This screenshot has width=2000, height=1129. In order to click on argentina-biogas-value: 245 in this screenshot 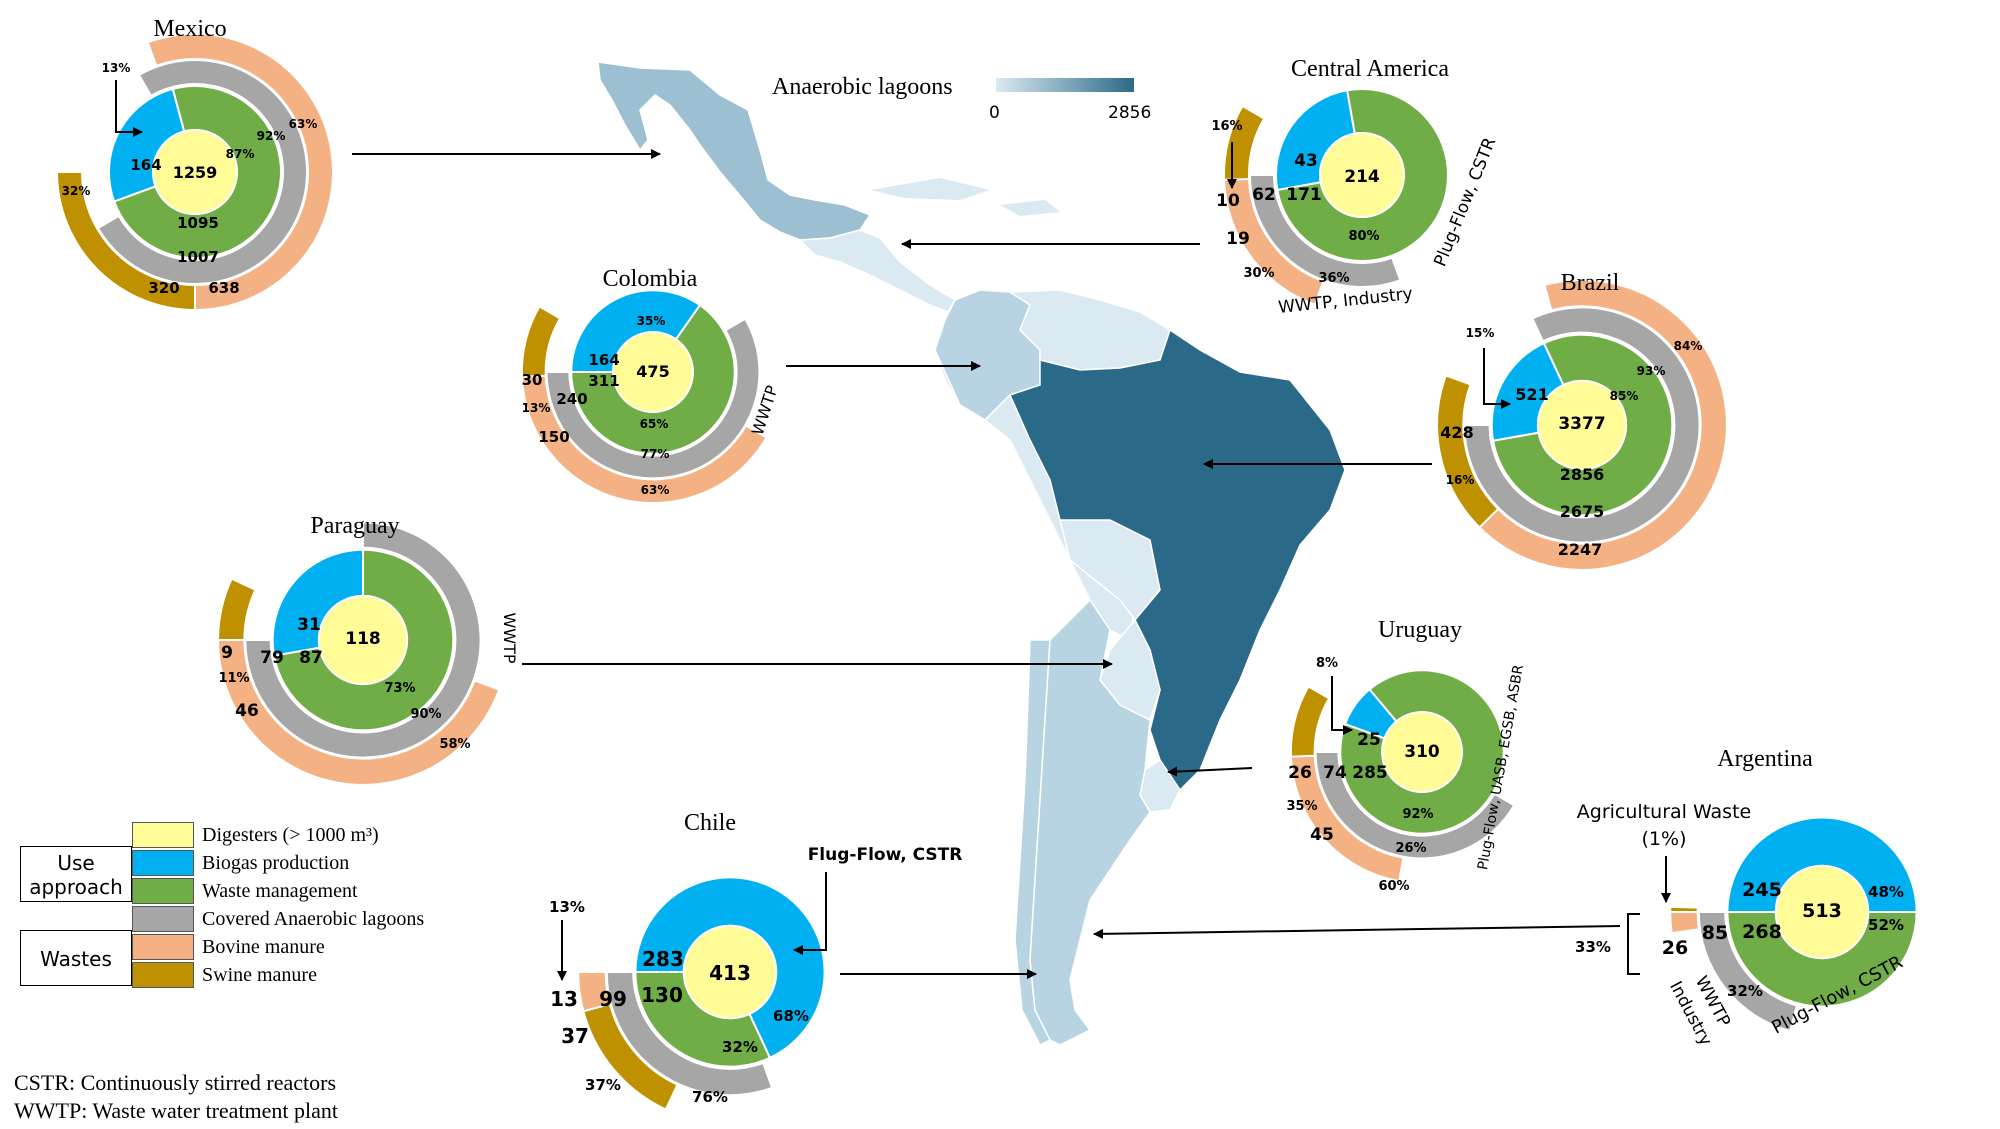, I will do `click(1762, 890)`.